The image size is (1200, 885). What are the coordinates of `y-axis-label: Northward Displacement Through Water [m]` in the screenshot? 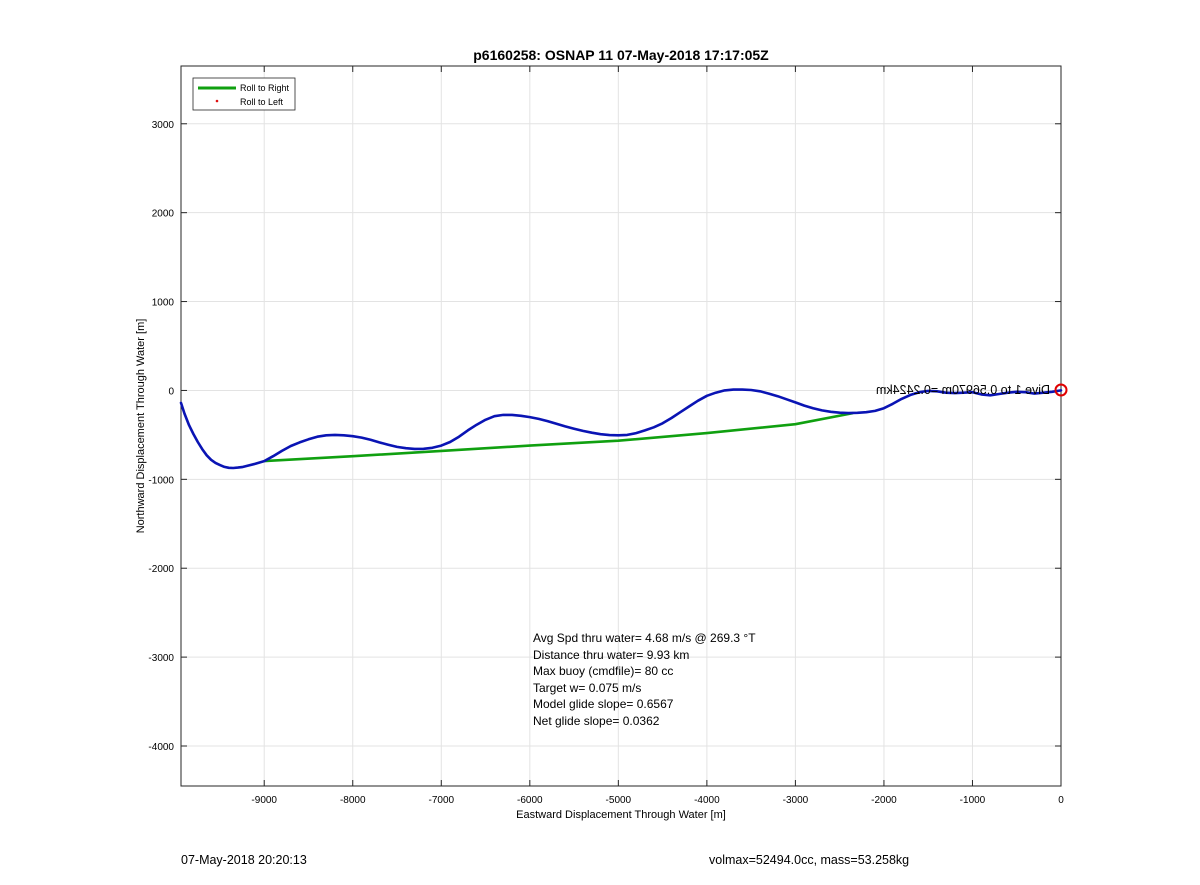 It's located at (141, 426).